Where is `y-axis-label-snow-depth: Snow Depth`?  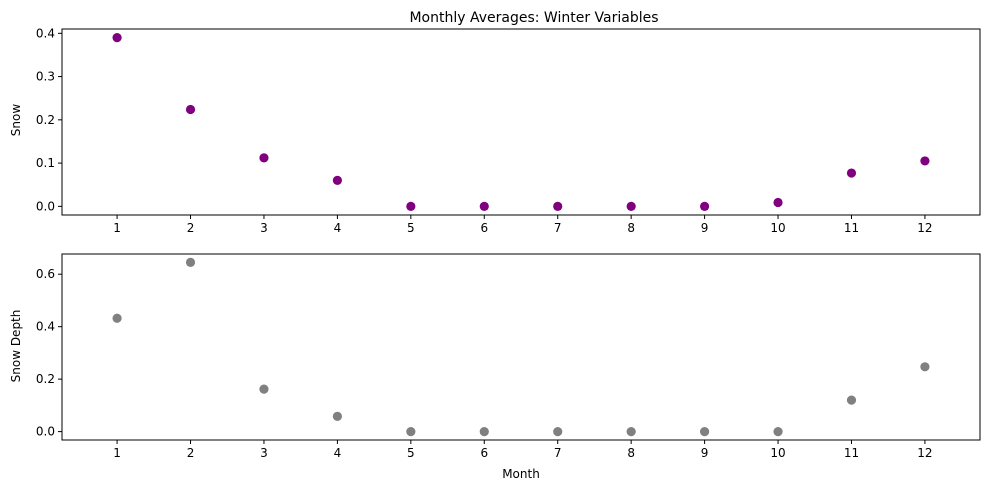
y-axis-label-snow-depth: Snow Depth is located at coordinates (16, 346).